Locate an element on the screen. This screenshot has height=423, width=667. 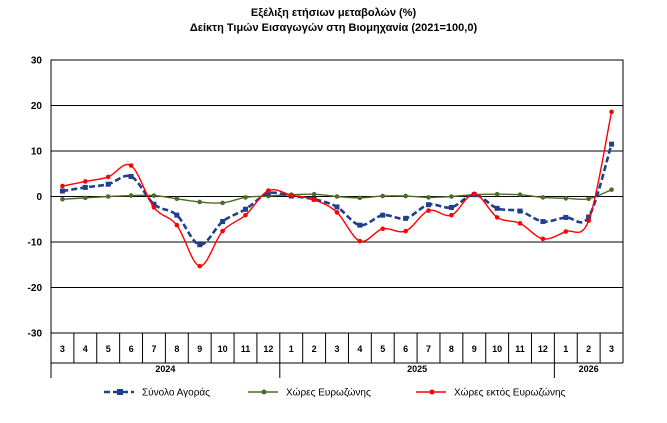
x-tick-label: 11 is located at coordinates (520, 349).